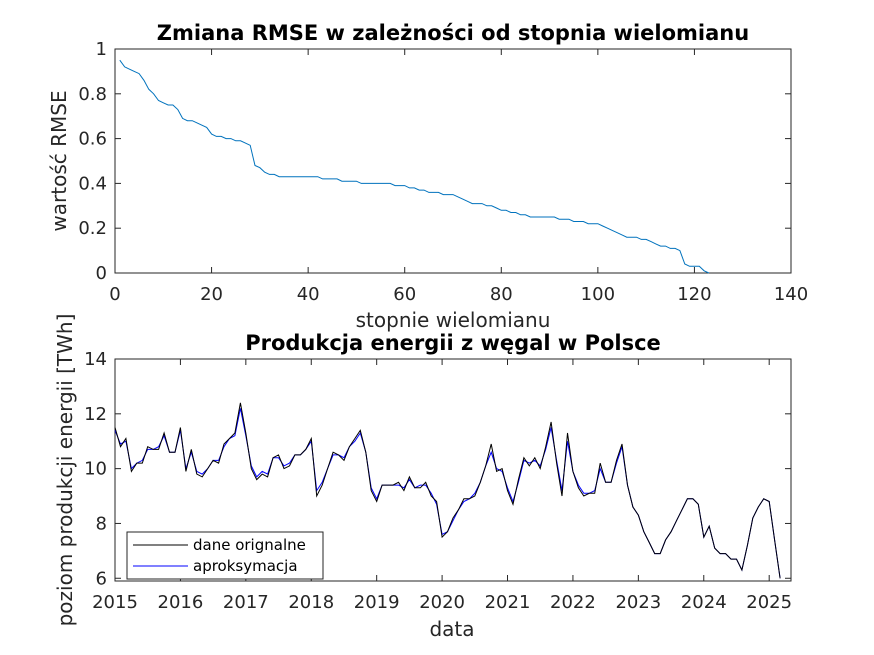 The height and width of the screenshot is (655, 874). I want to click on rmse-y-tick-label: 0, so click(101, 273).